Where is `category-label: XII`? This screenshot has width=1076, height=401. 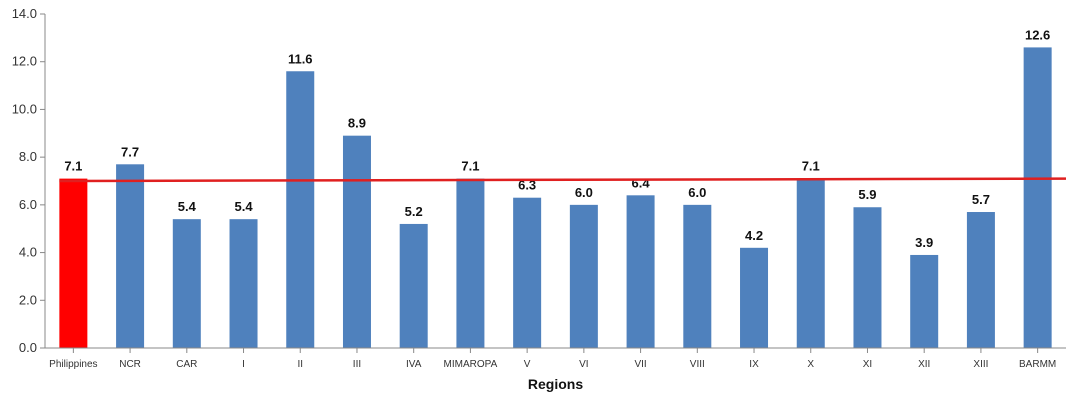
category-label: XII is located at coordinates (924, 364).